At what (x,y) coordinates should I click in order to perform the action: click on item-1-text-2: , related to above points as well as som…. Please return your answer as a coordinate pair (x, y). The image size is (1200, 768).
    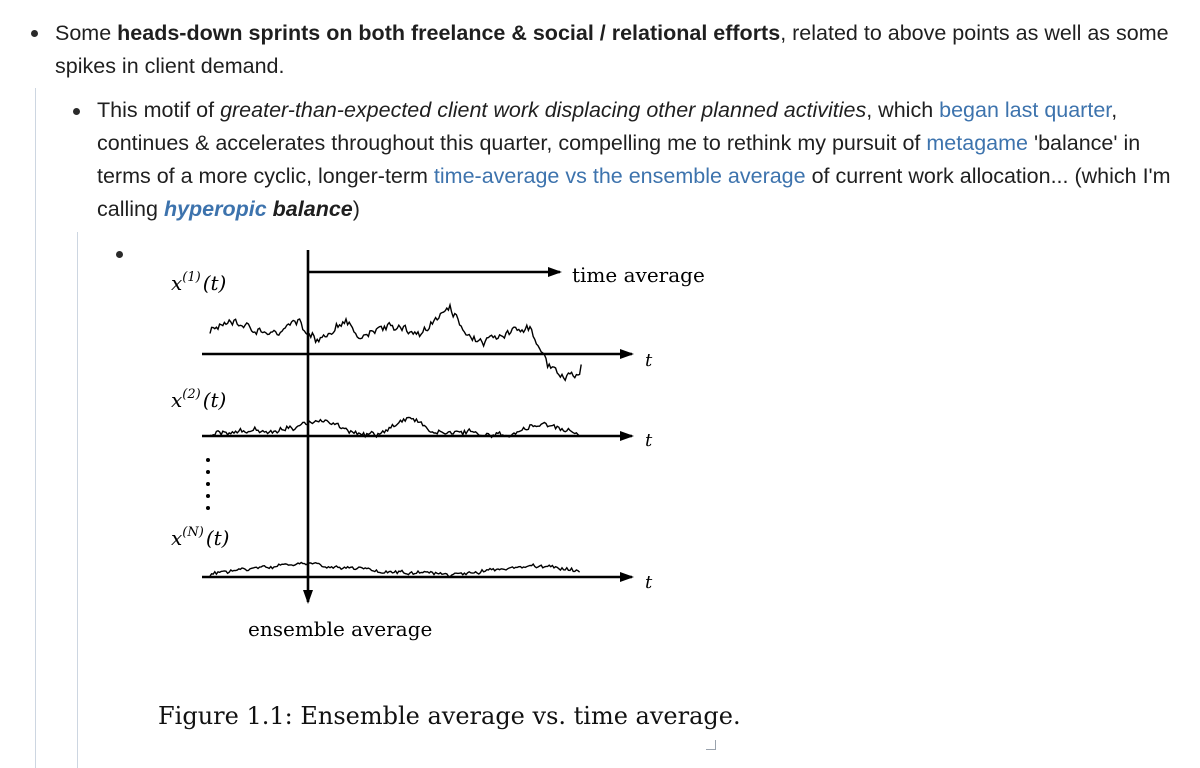
    Looking at the image, I should click on (612, 49).